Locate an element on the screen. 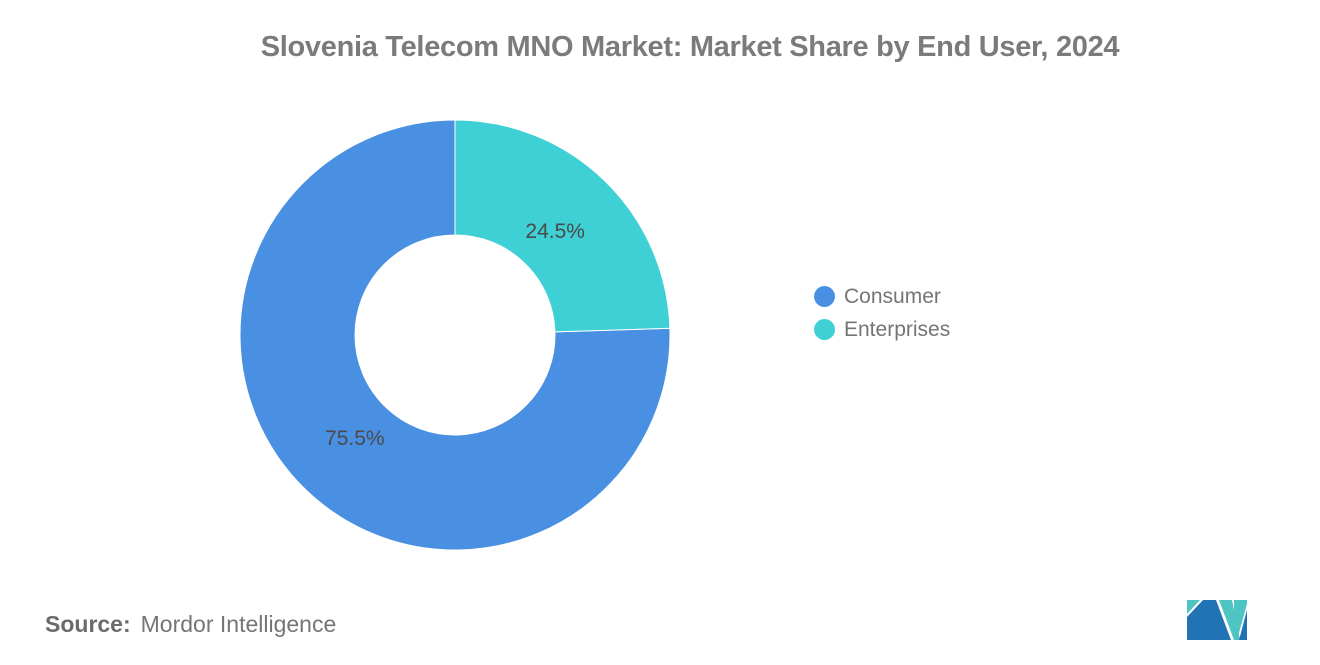  donut-slice-enterprises is located at coordinates (562, 226).